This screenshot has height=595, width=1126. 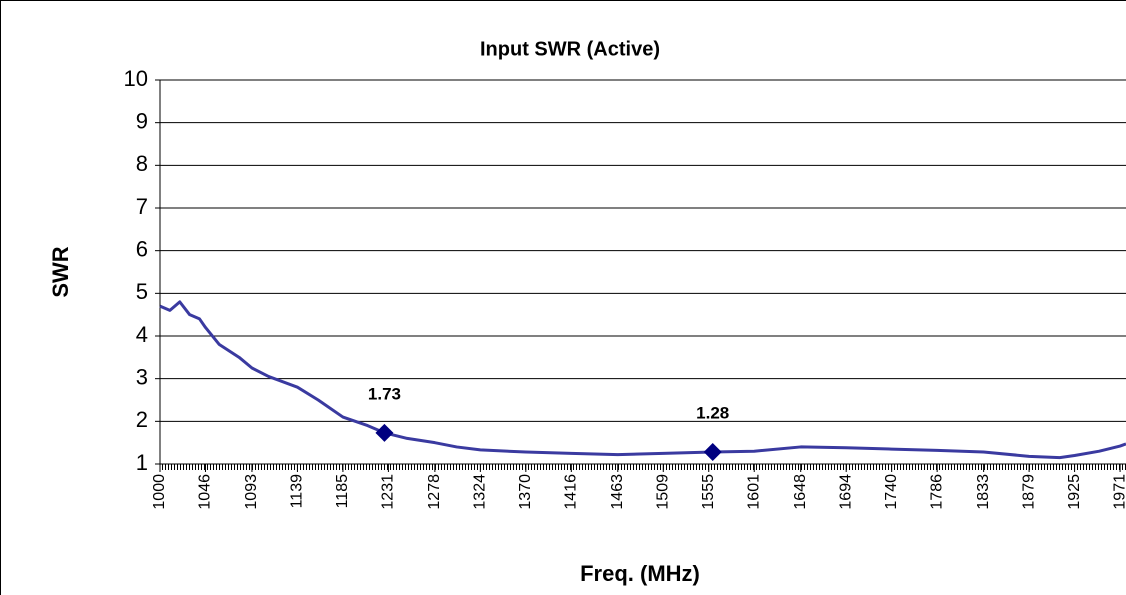 What do you see at coordinates (712, 413) in the screenshot?
I see `data-label: 1.28` at bounding box center [712, 413].